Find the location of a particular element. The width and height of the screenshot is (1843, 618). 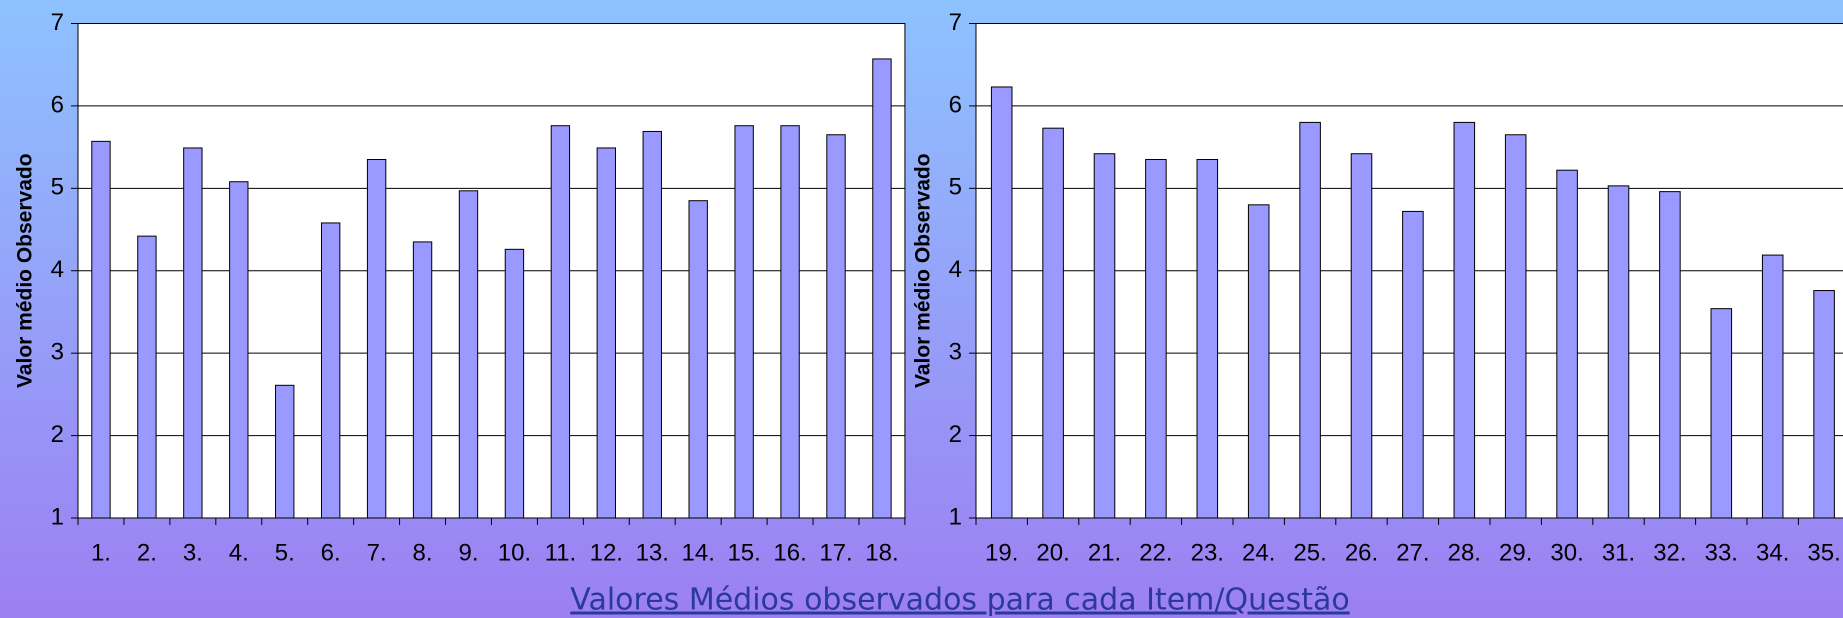

x-tick-label: 14. is located at coordinates (698, 552).